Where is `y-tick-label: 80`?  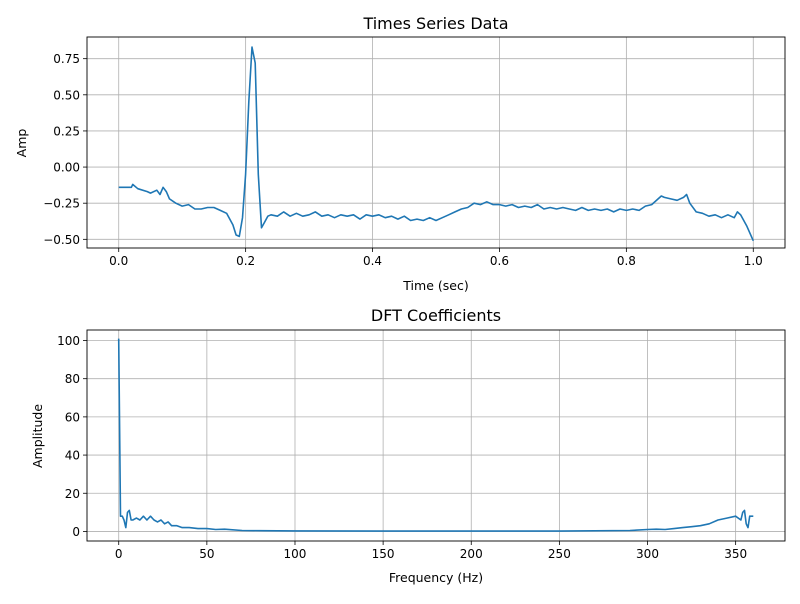
y-tick-label: 80 is located at coordinates (72, 379).